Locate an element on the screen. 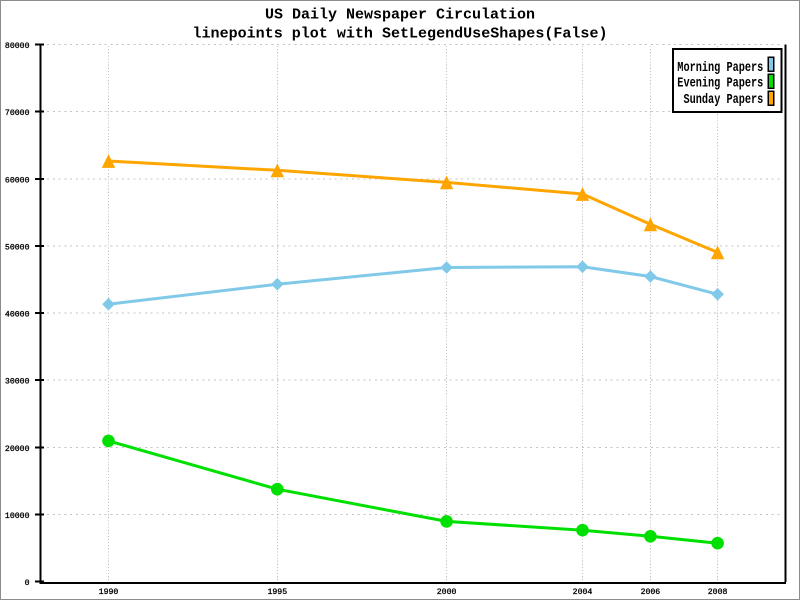 This screenshot has width=800, height=600. svg-text: 60000 is located at coordinates (17, 180).